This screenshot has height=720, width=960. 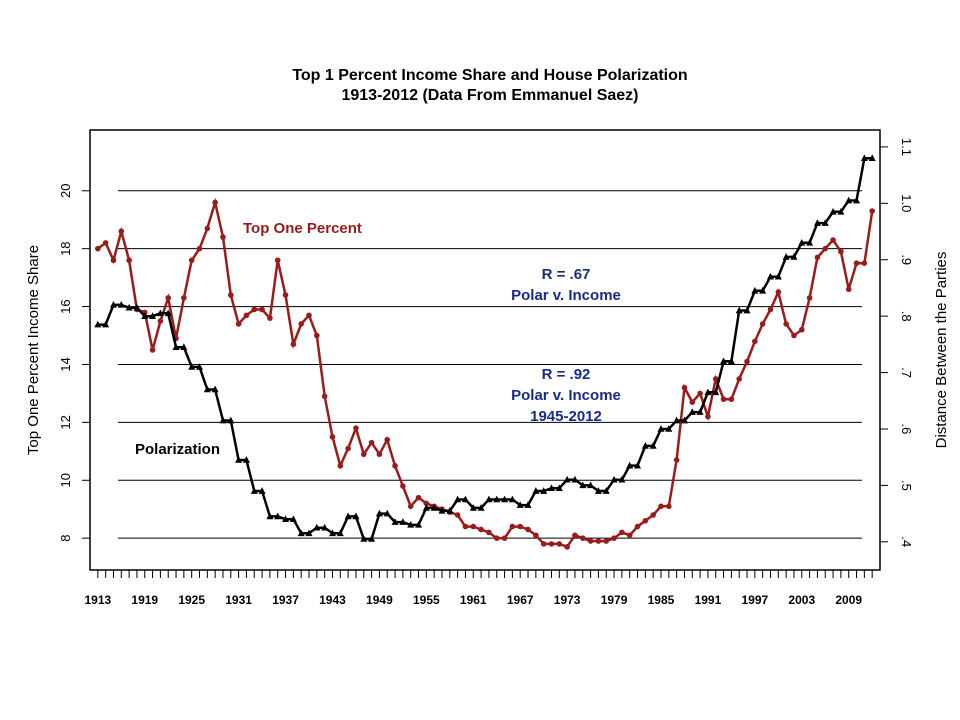 I want to click on y-tick-label: 10, so click(x=65, y=480).